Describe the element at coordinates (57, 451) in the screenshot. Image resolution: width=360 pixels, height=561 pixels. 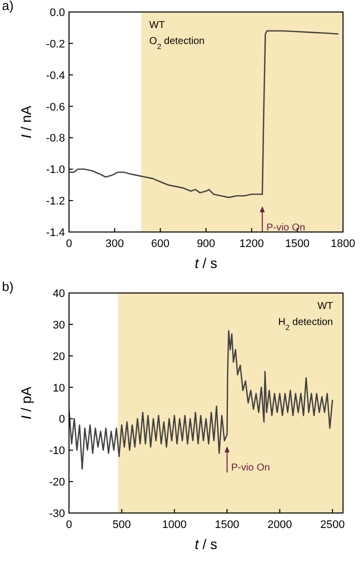
I see `y-tick-label: -10` at that location.